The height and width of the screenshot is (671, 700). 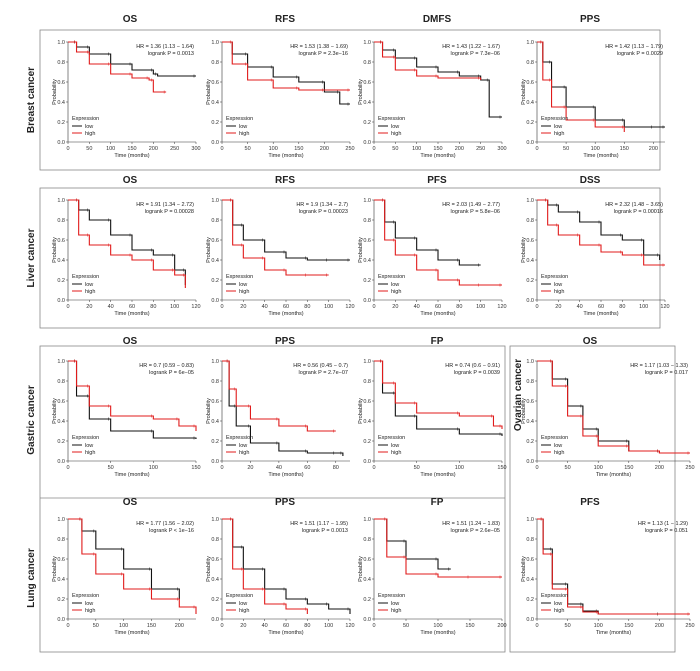 I want to click on hr-text: HR = 1.51 (1.24 − 1.83), so click(x=471, y=524).